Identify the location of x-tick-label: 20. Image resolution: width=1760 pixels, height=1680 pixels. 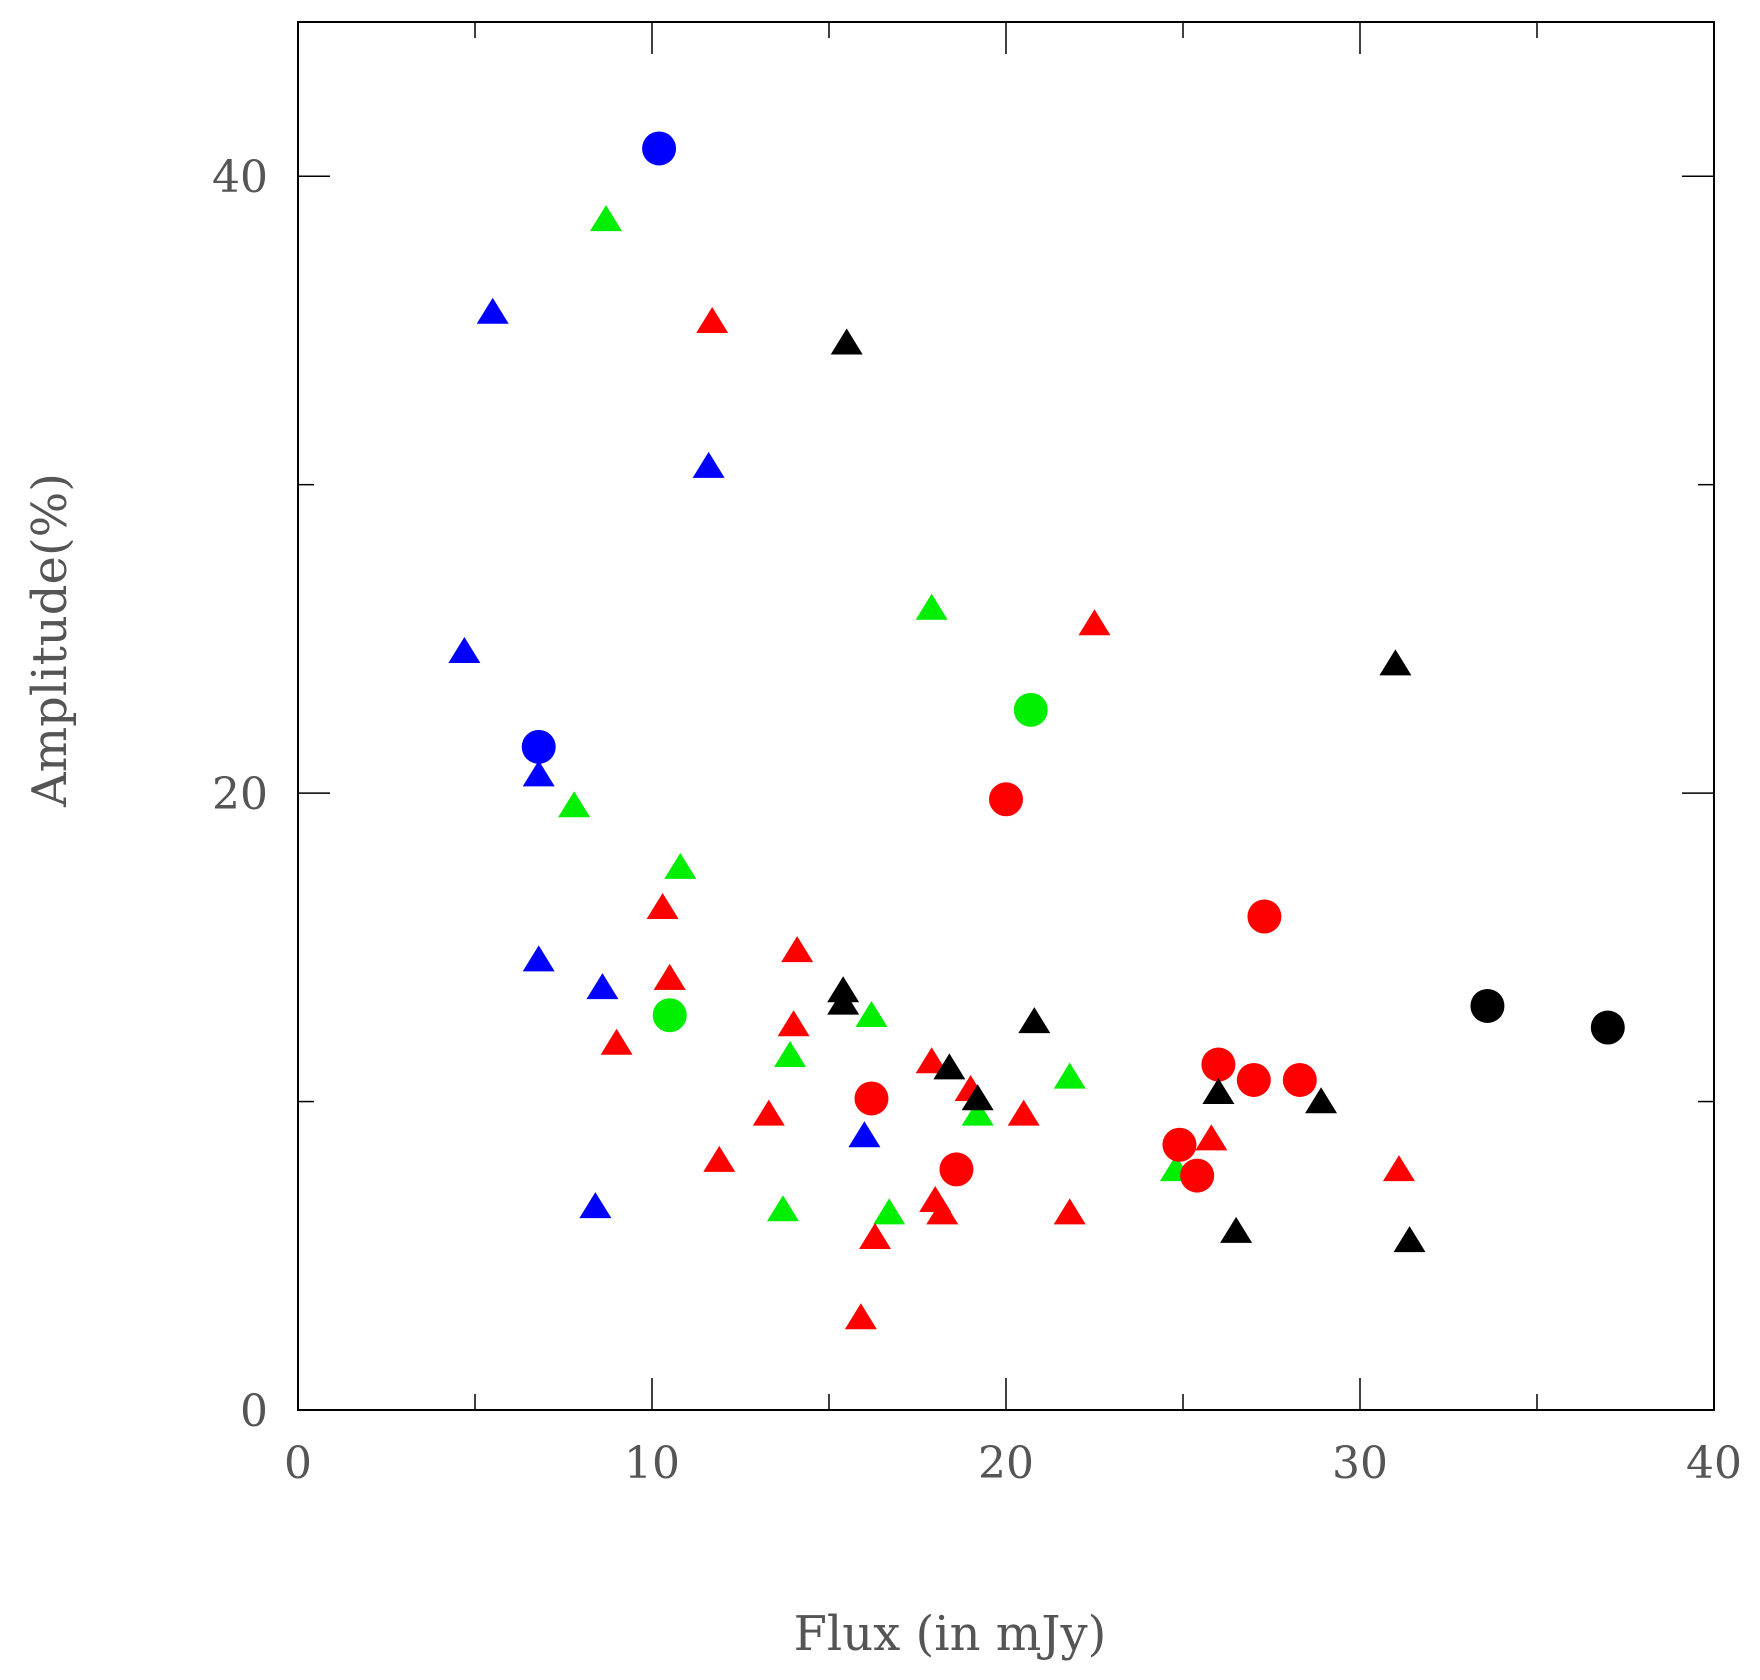
(1006, 1463).